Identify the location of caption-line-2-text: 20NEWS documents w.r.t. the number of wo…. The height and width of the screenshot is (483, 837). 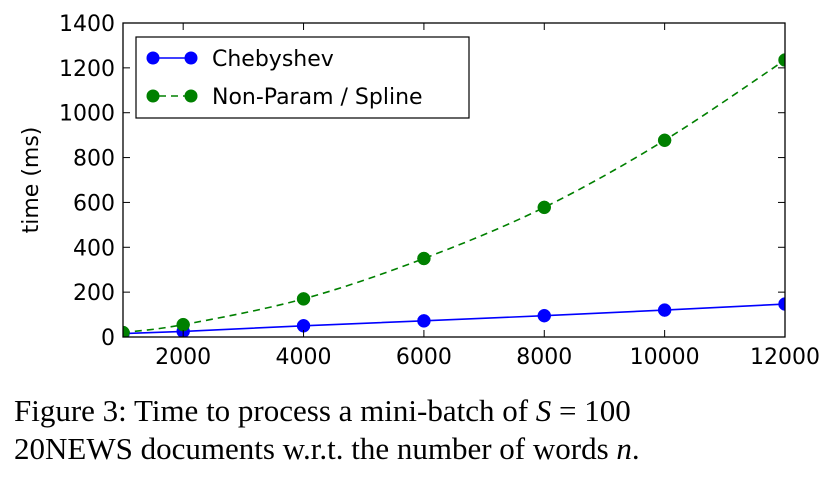
(315, 448).